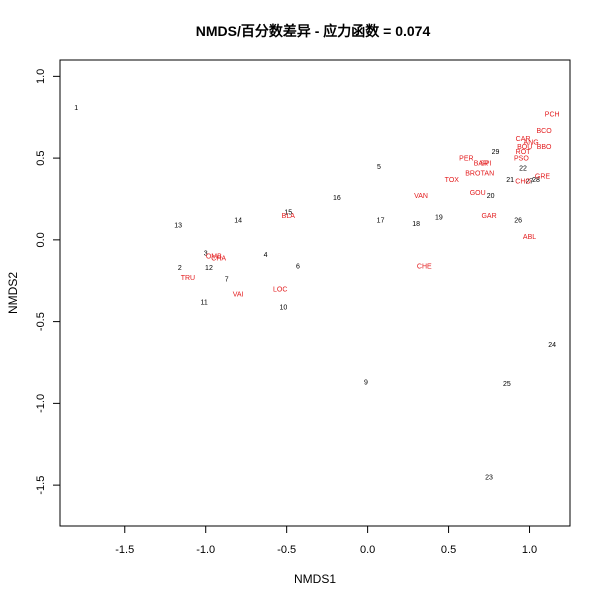 The width and height of the screenshot is (600, 600). I want to click on site-label: 10, so click(284, 307).